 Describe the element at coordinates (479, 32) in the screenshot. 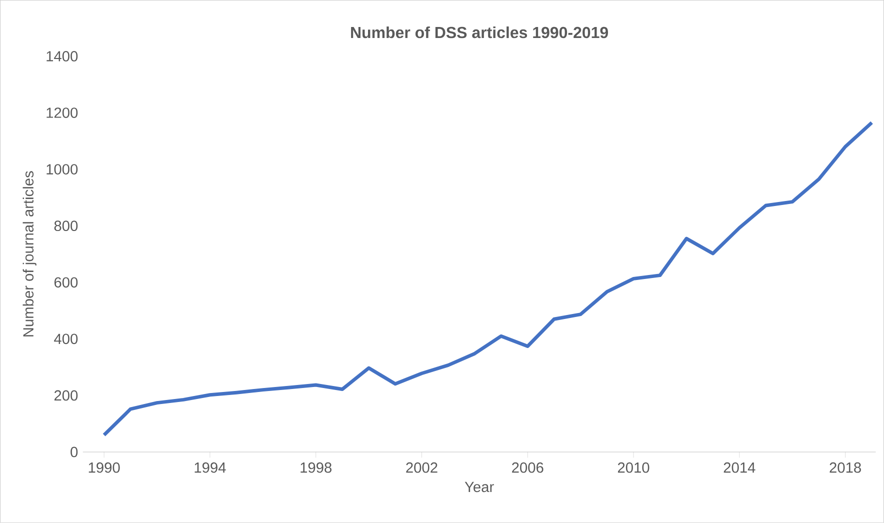

I see `chart-title: Number of DSS articles 1990-2019` at that location.